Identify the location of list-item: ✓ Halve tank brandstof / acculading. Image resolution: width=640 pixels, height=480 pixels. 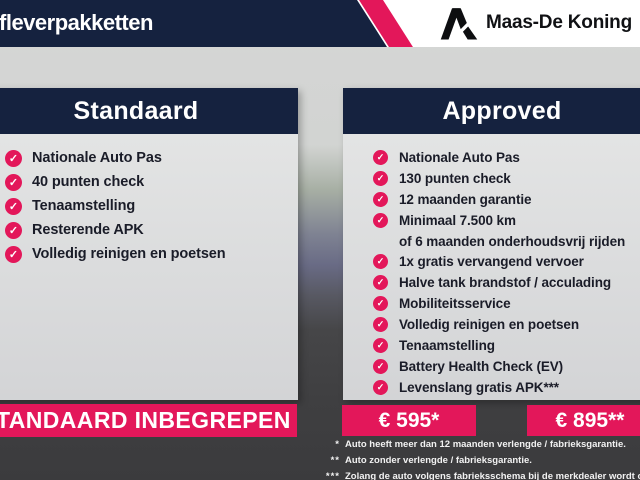
(506, 282).